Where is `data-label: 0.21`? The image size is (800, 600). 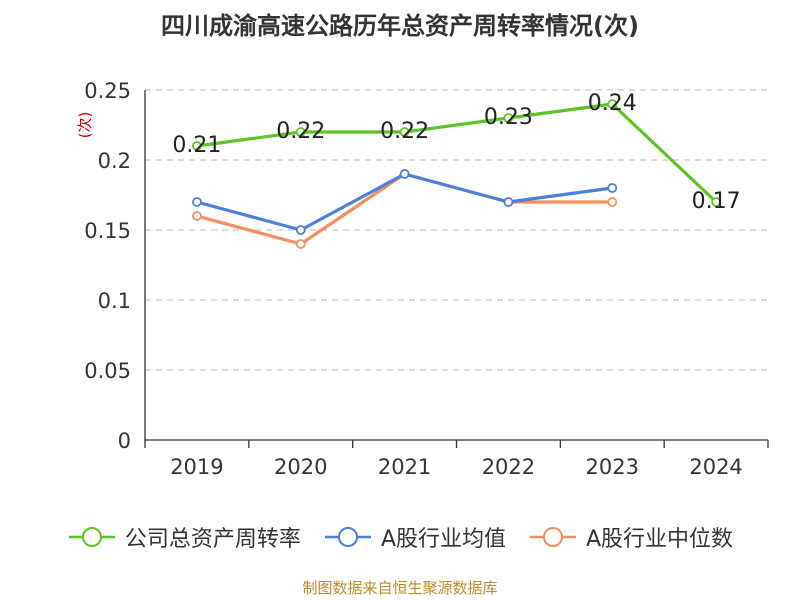
data-label: 0.21 is located at coordinates (196, 145).